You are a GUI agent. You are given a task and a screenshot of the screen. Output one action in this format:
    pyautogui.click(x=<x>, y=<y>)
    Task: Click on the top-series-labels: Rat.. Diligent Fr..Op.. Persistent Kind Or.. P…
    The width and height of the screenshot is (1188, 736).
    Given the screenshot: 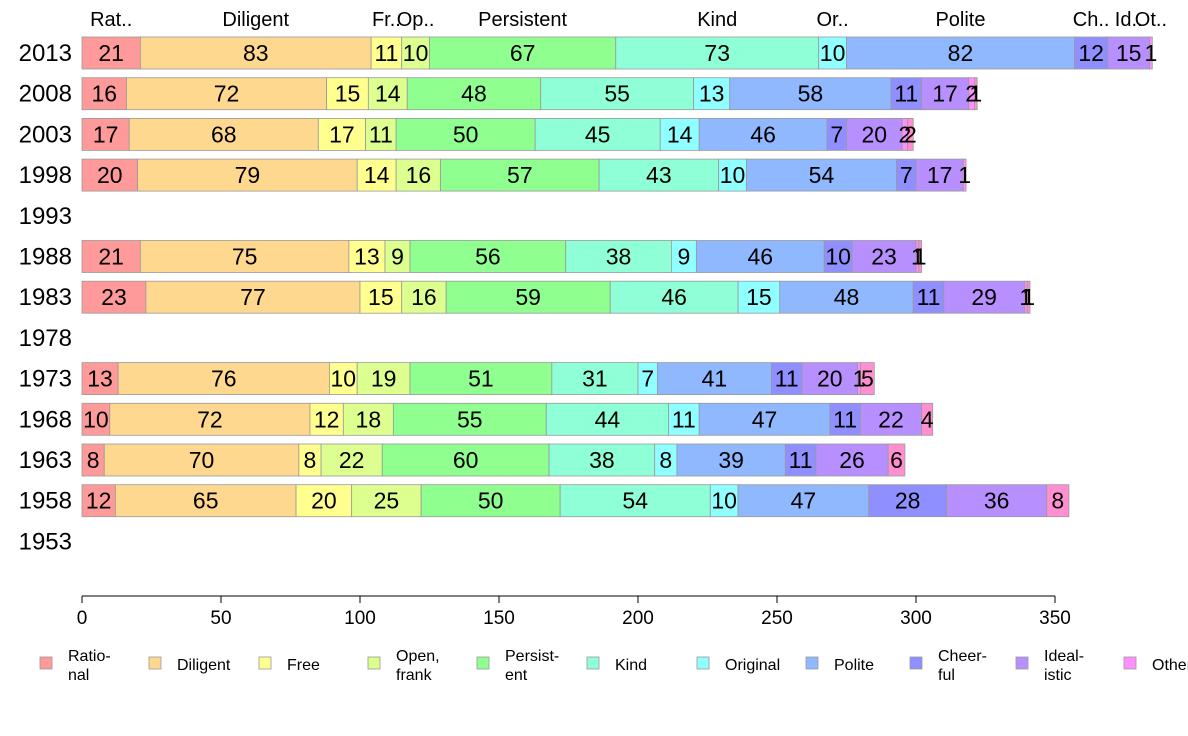 What is the action you would take?
    pyautogui.click(x=628, y=20)
    